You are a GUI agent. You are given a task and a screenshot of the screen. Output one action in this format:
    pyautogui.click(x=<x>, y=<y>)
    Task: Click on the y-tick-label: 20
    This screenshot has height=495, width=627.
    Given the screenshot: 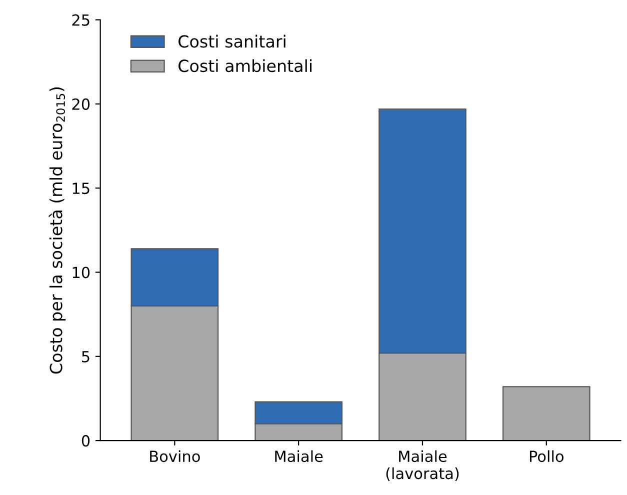 What is the action you would take?
    pyautogui.click(x=81, y=104)
    